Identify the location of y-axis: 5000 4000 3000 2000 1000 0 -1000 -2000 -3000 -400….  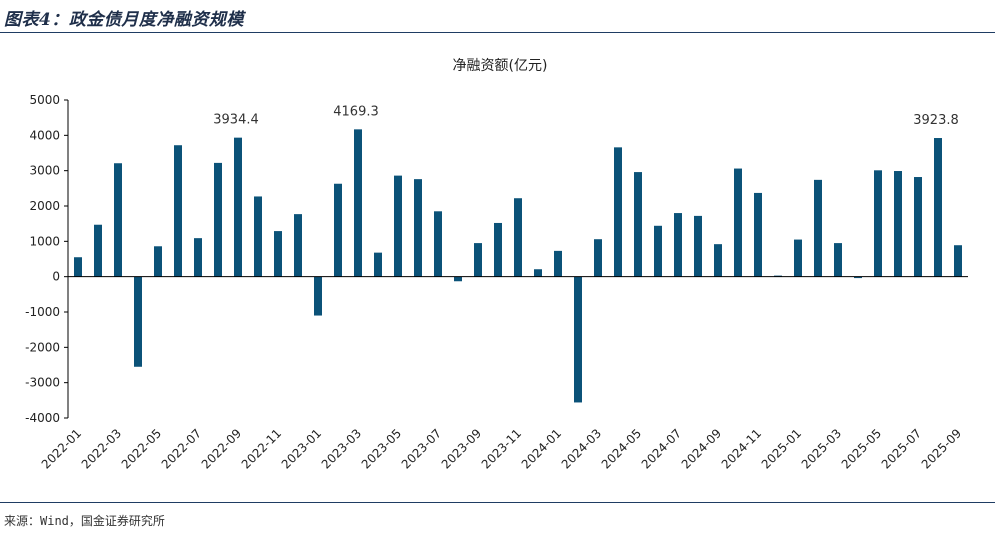
(47, 259).